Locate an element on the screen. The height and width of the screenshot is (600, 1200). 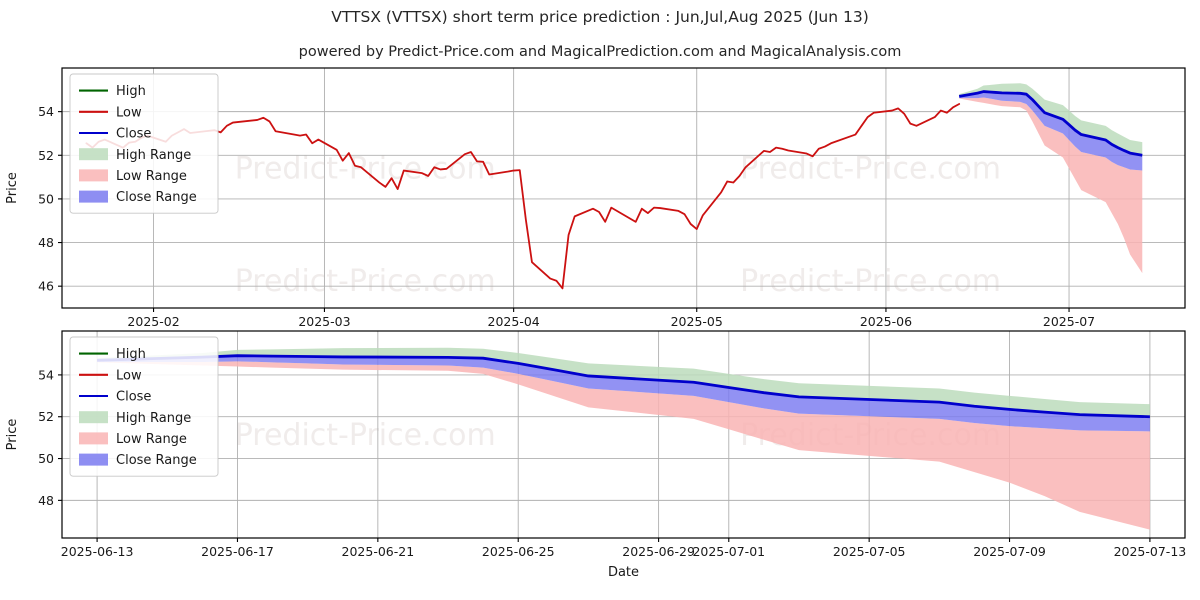
x-axis-tick-label: 2025-06-21 is located at coordinates (378, 551).